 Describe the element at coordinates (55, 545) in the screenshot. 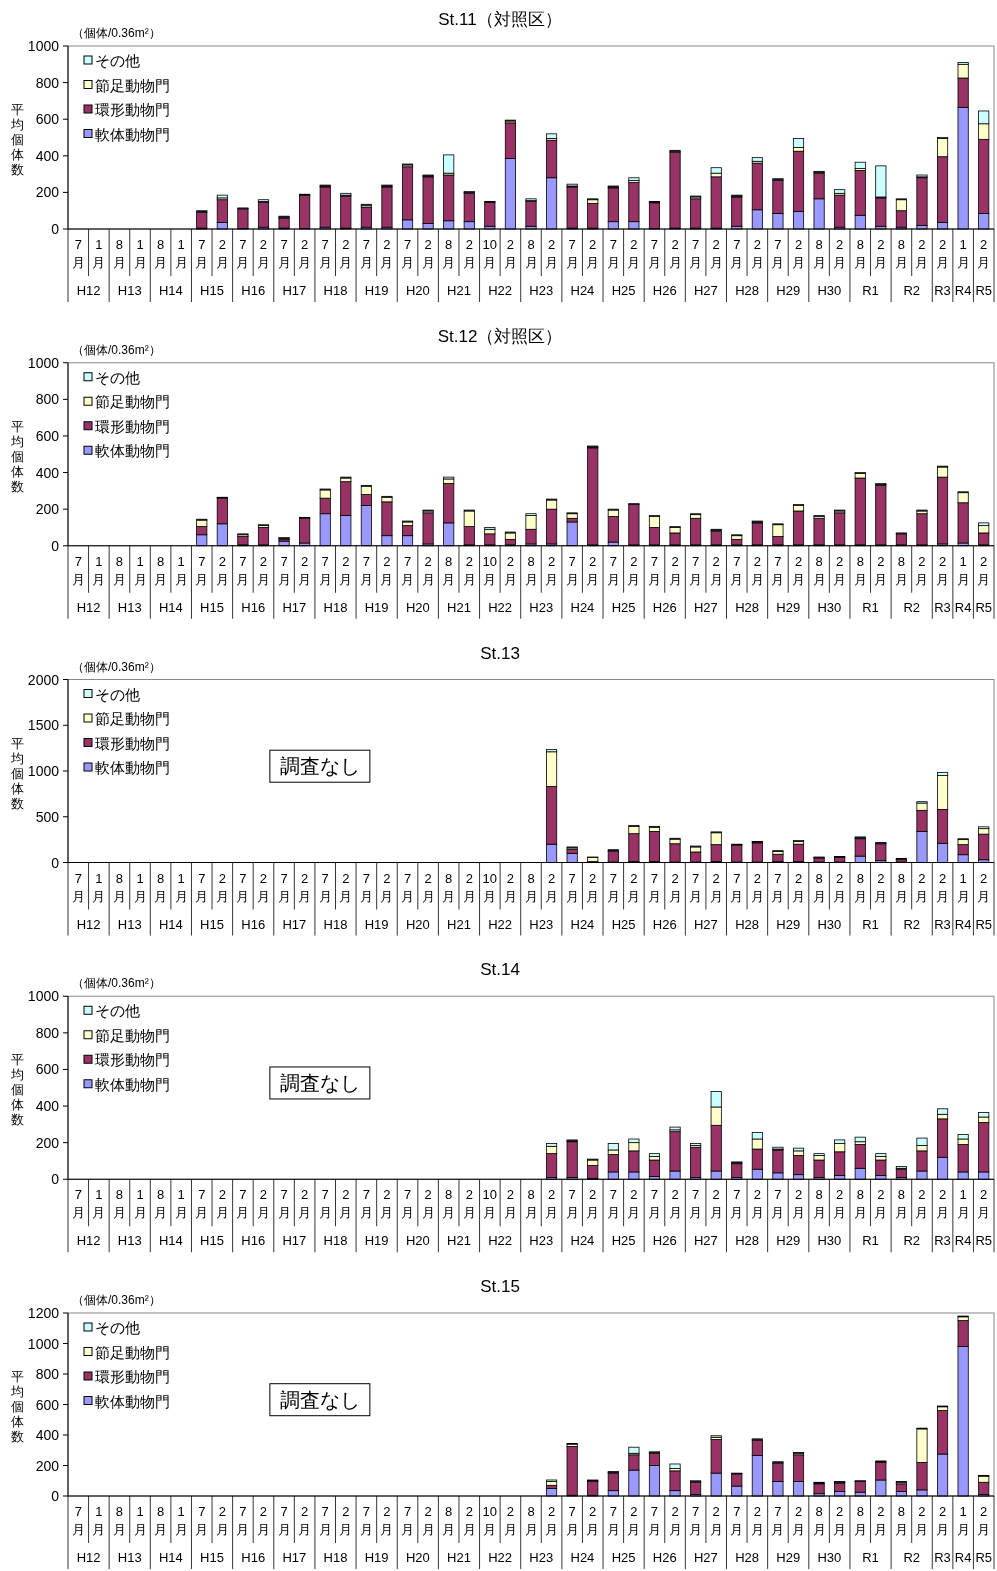

I see `y-tick-label: 0` at that location.